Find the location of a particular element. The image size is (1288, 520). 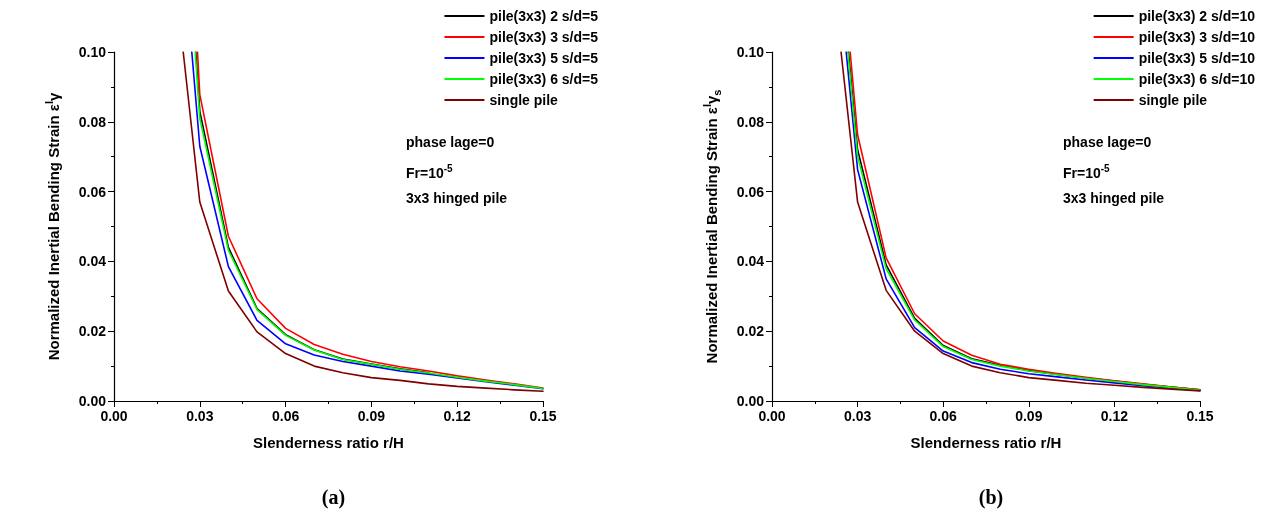

legend-label: pile(3x3) 6 s/d=10 is located at coordinates (1197, 79).